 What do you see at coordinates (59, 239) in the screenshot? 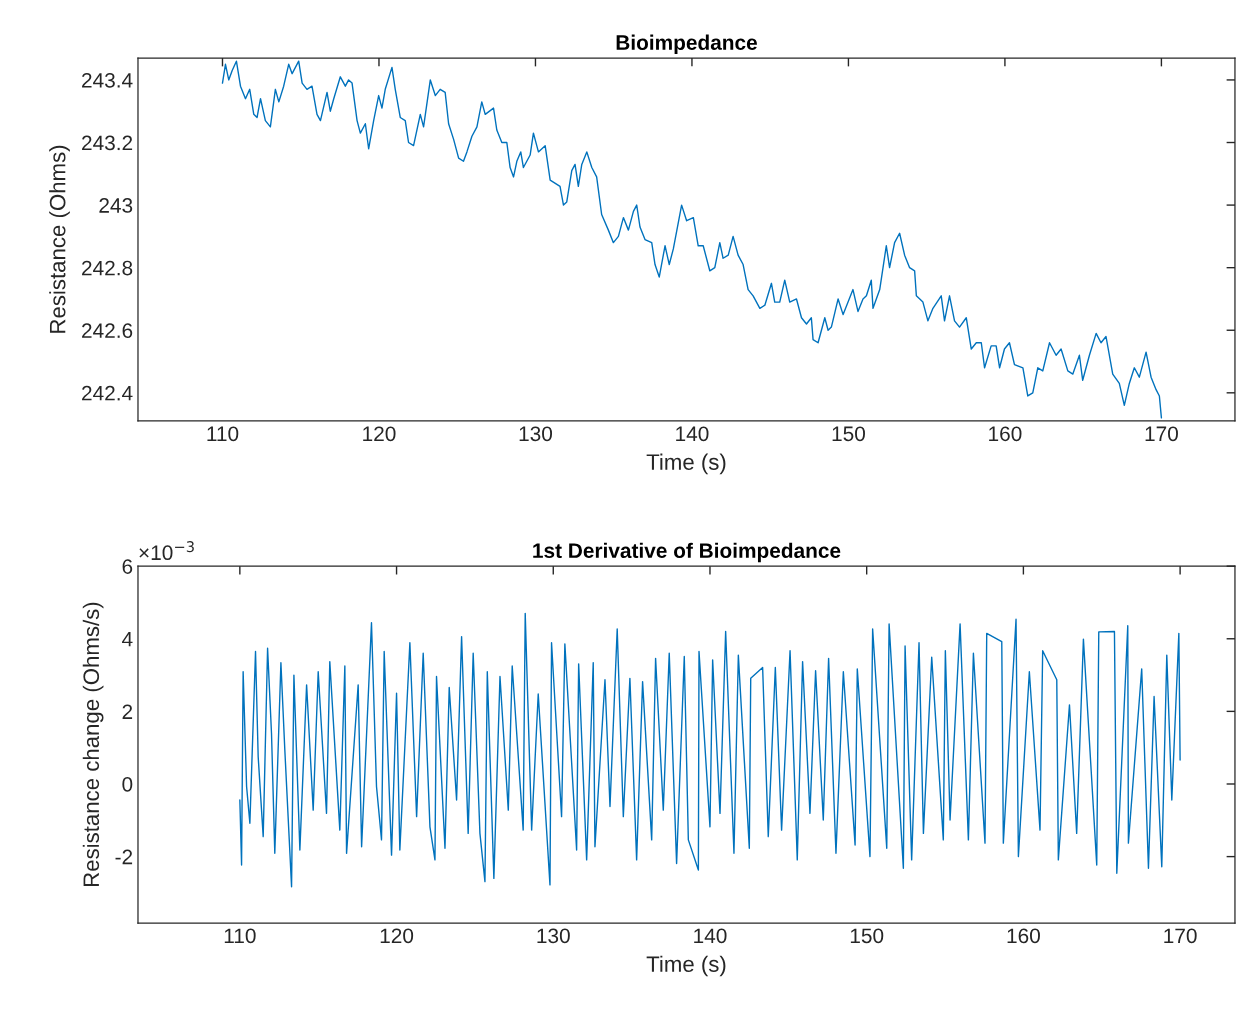
I see `y-axis-title: Resistance (Ohms)` at bounding box center [59, 239].